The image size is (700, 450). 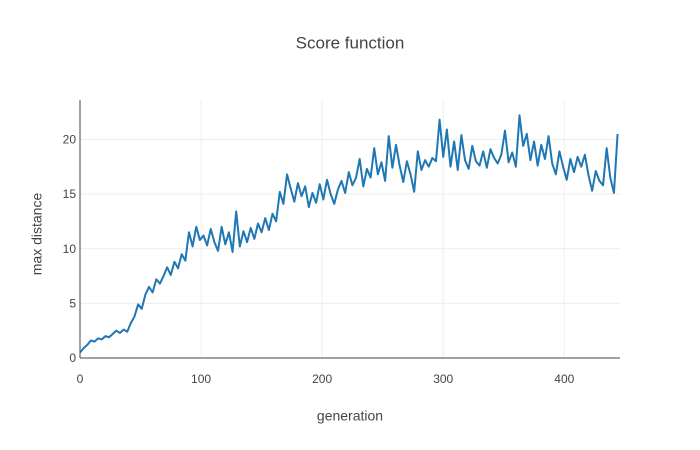 I want to click on x-axis-title: generation, so click(x=350, y=416).